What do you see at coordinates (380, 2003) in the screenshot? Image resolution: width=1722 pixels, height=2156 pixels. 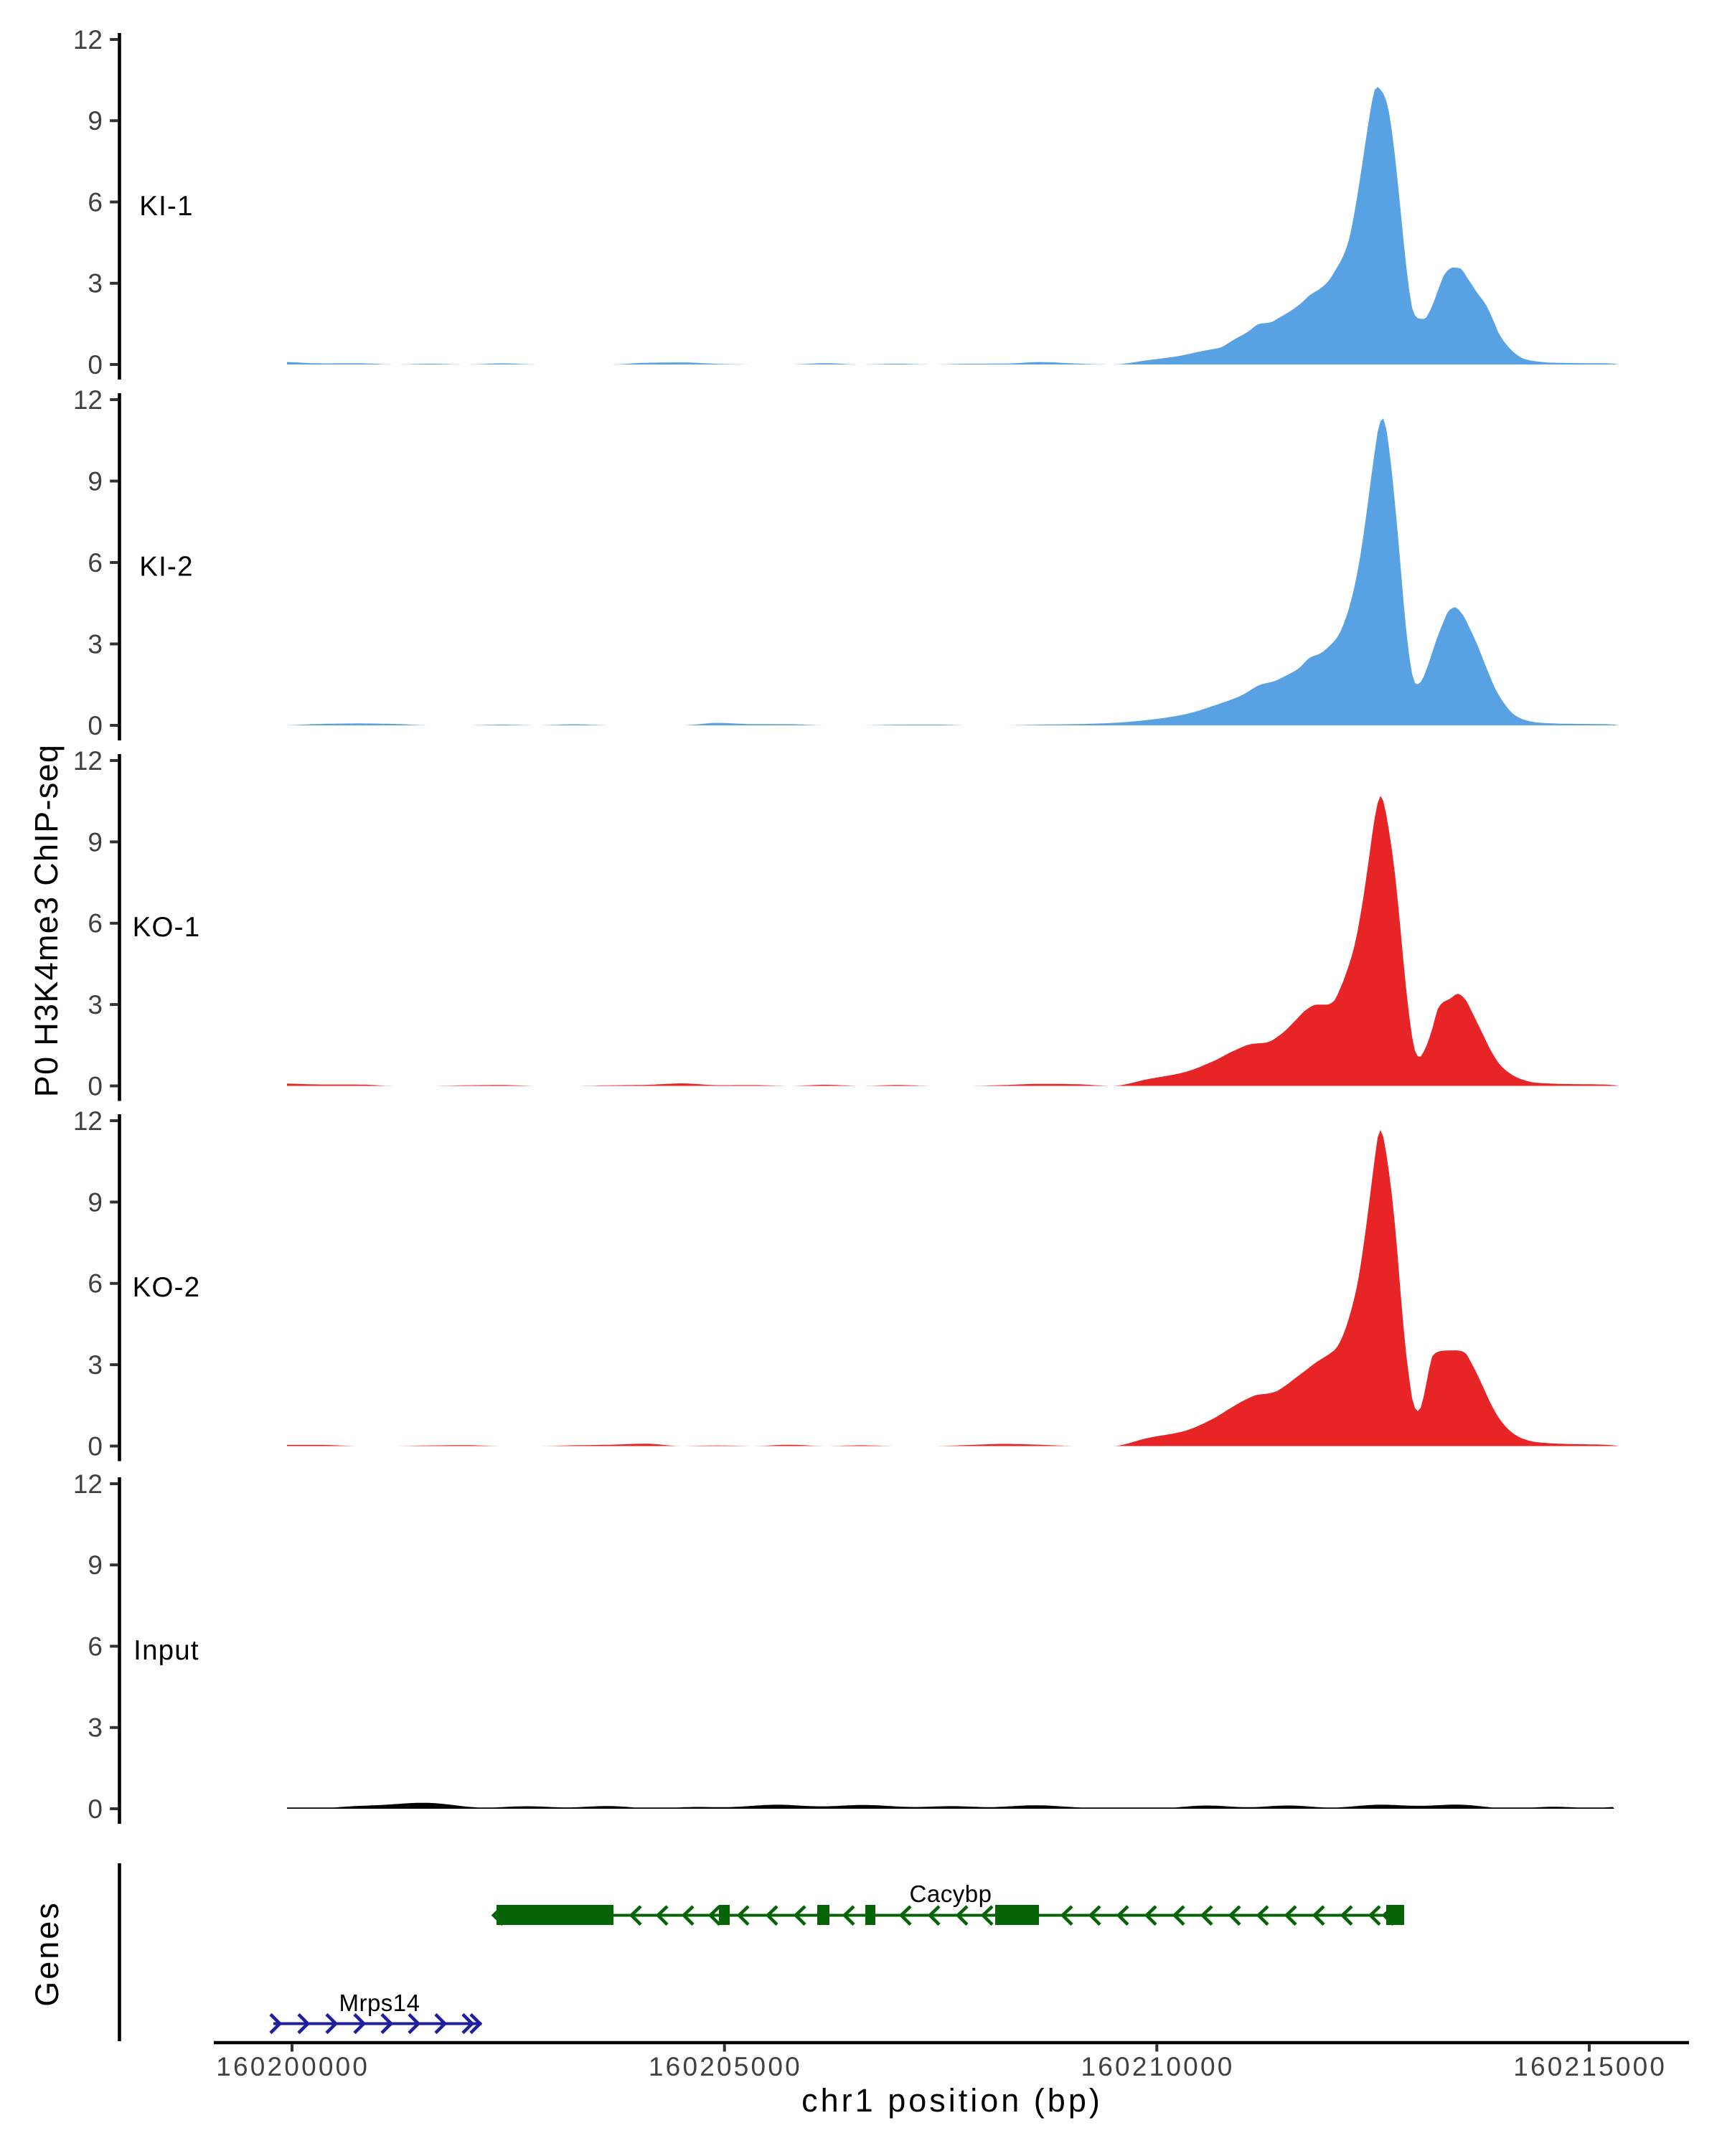 I see `svg-text: Mrps14` at bounding box center [380, 2003].